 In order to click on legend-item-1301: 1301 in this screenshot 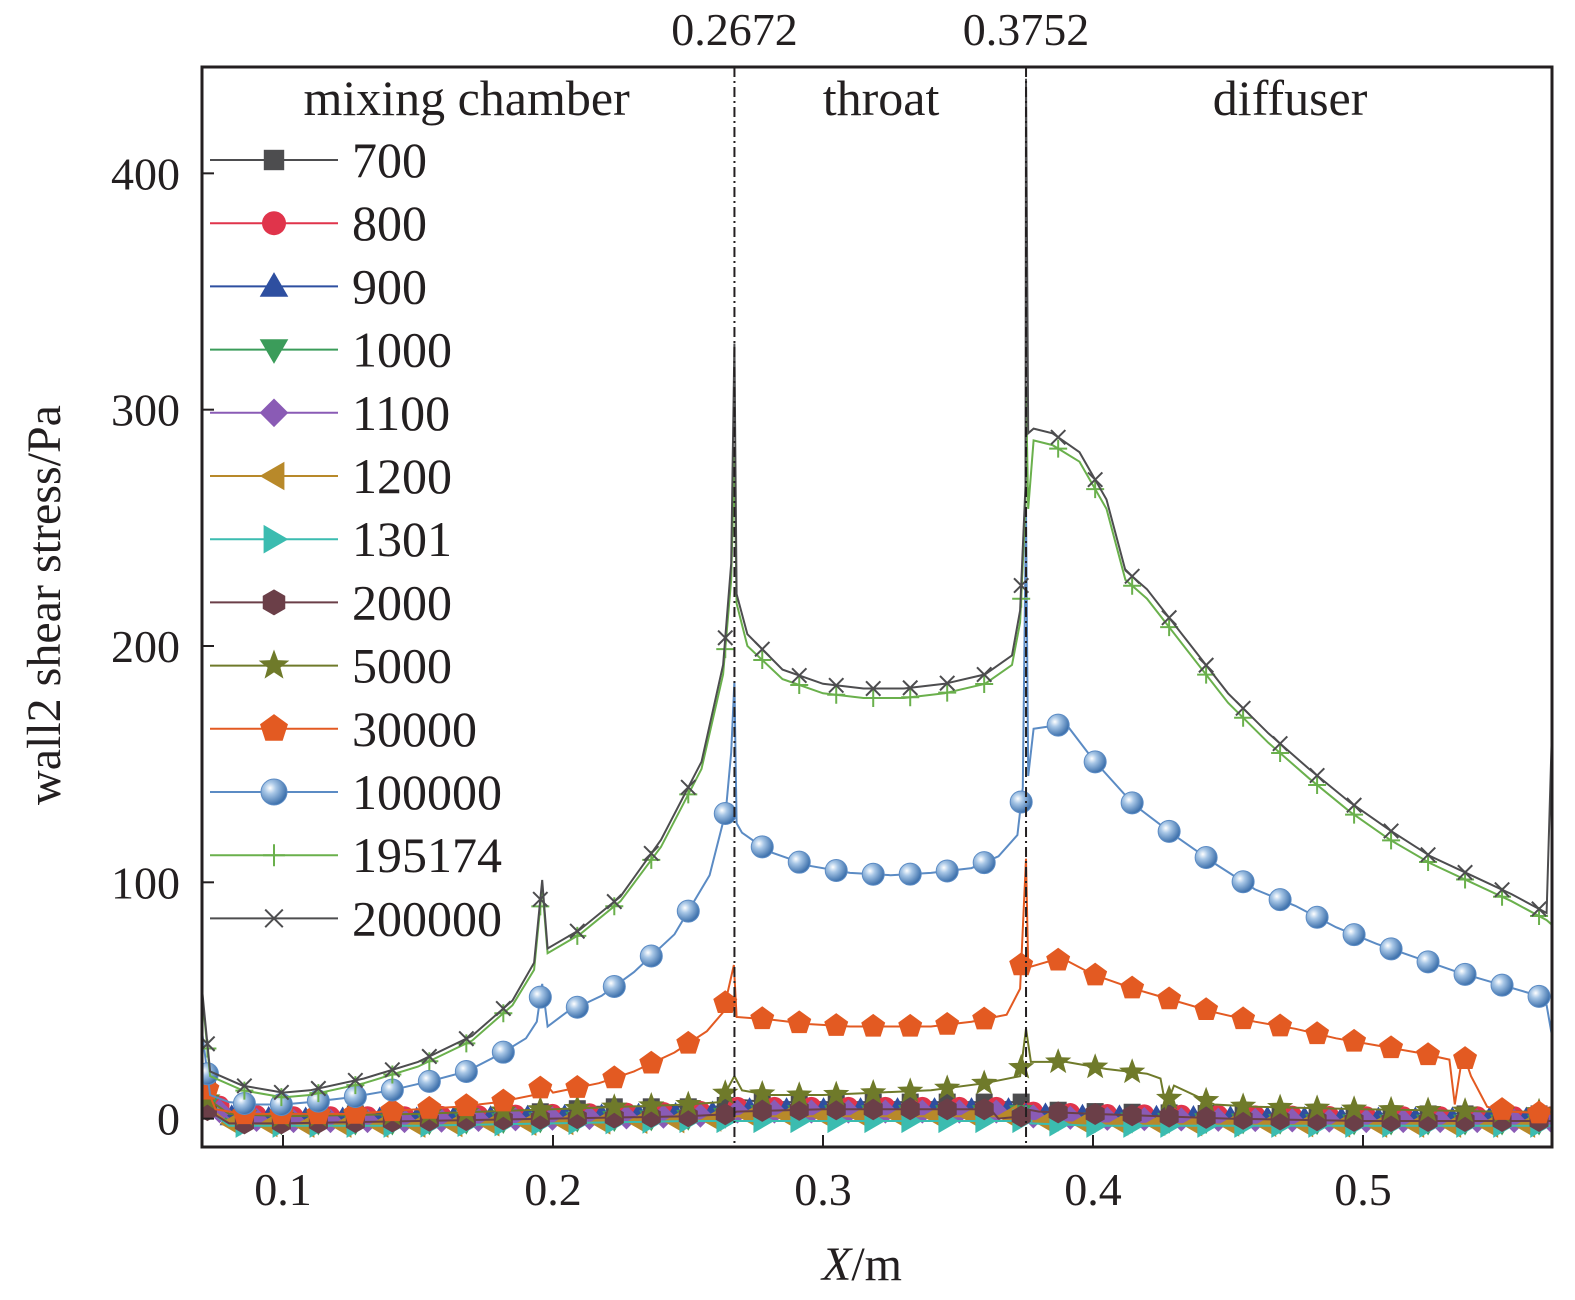, I will do `click(331, 539)`.